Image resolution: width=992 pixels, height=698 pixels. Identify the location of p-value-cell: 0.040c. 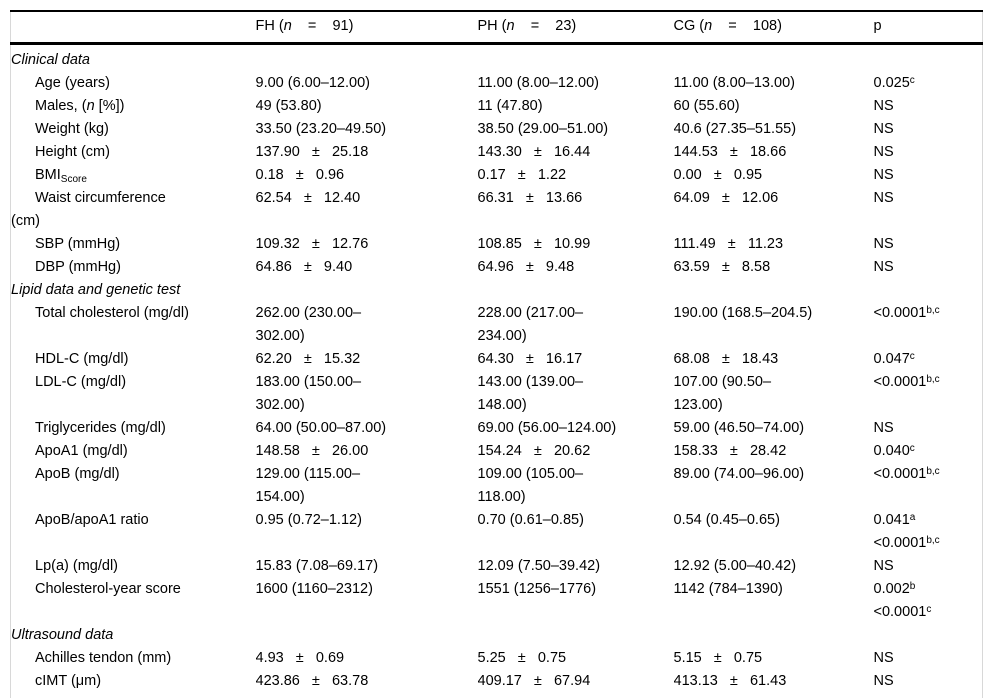
(894, 451).